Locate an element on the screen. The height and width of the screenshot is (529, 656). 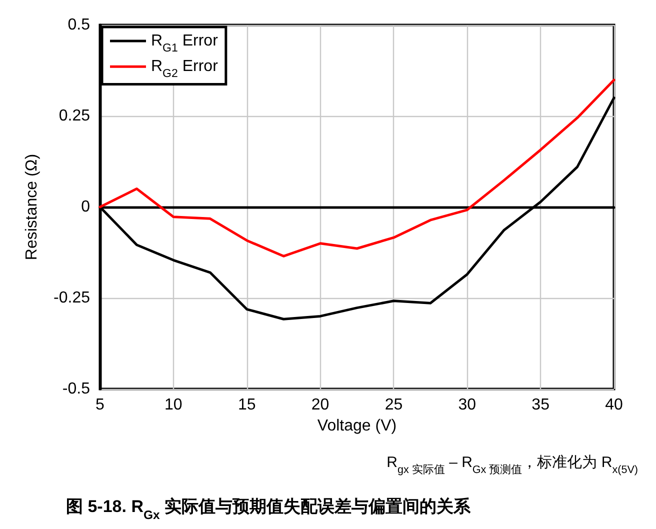
x-tick-label: 20 is located at coordinates (320, 405).